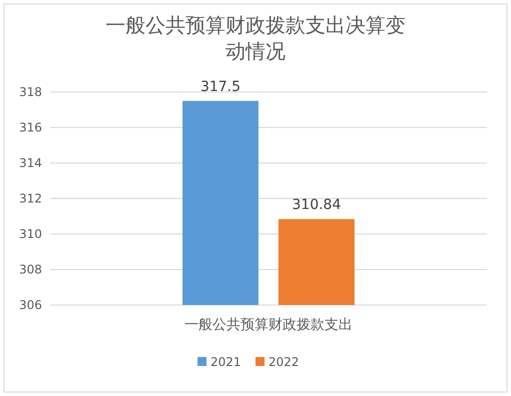 Image resolution: width=511 pixels, height=396 pixels. I want to click on legend-label: 2021, so click(226, 362).